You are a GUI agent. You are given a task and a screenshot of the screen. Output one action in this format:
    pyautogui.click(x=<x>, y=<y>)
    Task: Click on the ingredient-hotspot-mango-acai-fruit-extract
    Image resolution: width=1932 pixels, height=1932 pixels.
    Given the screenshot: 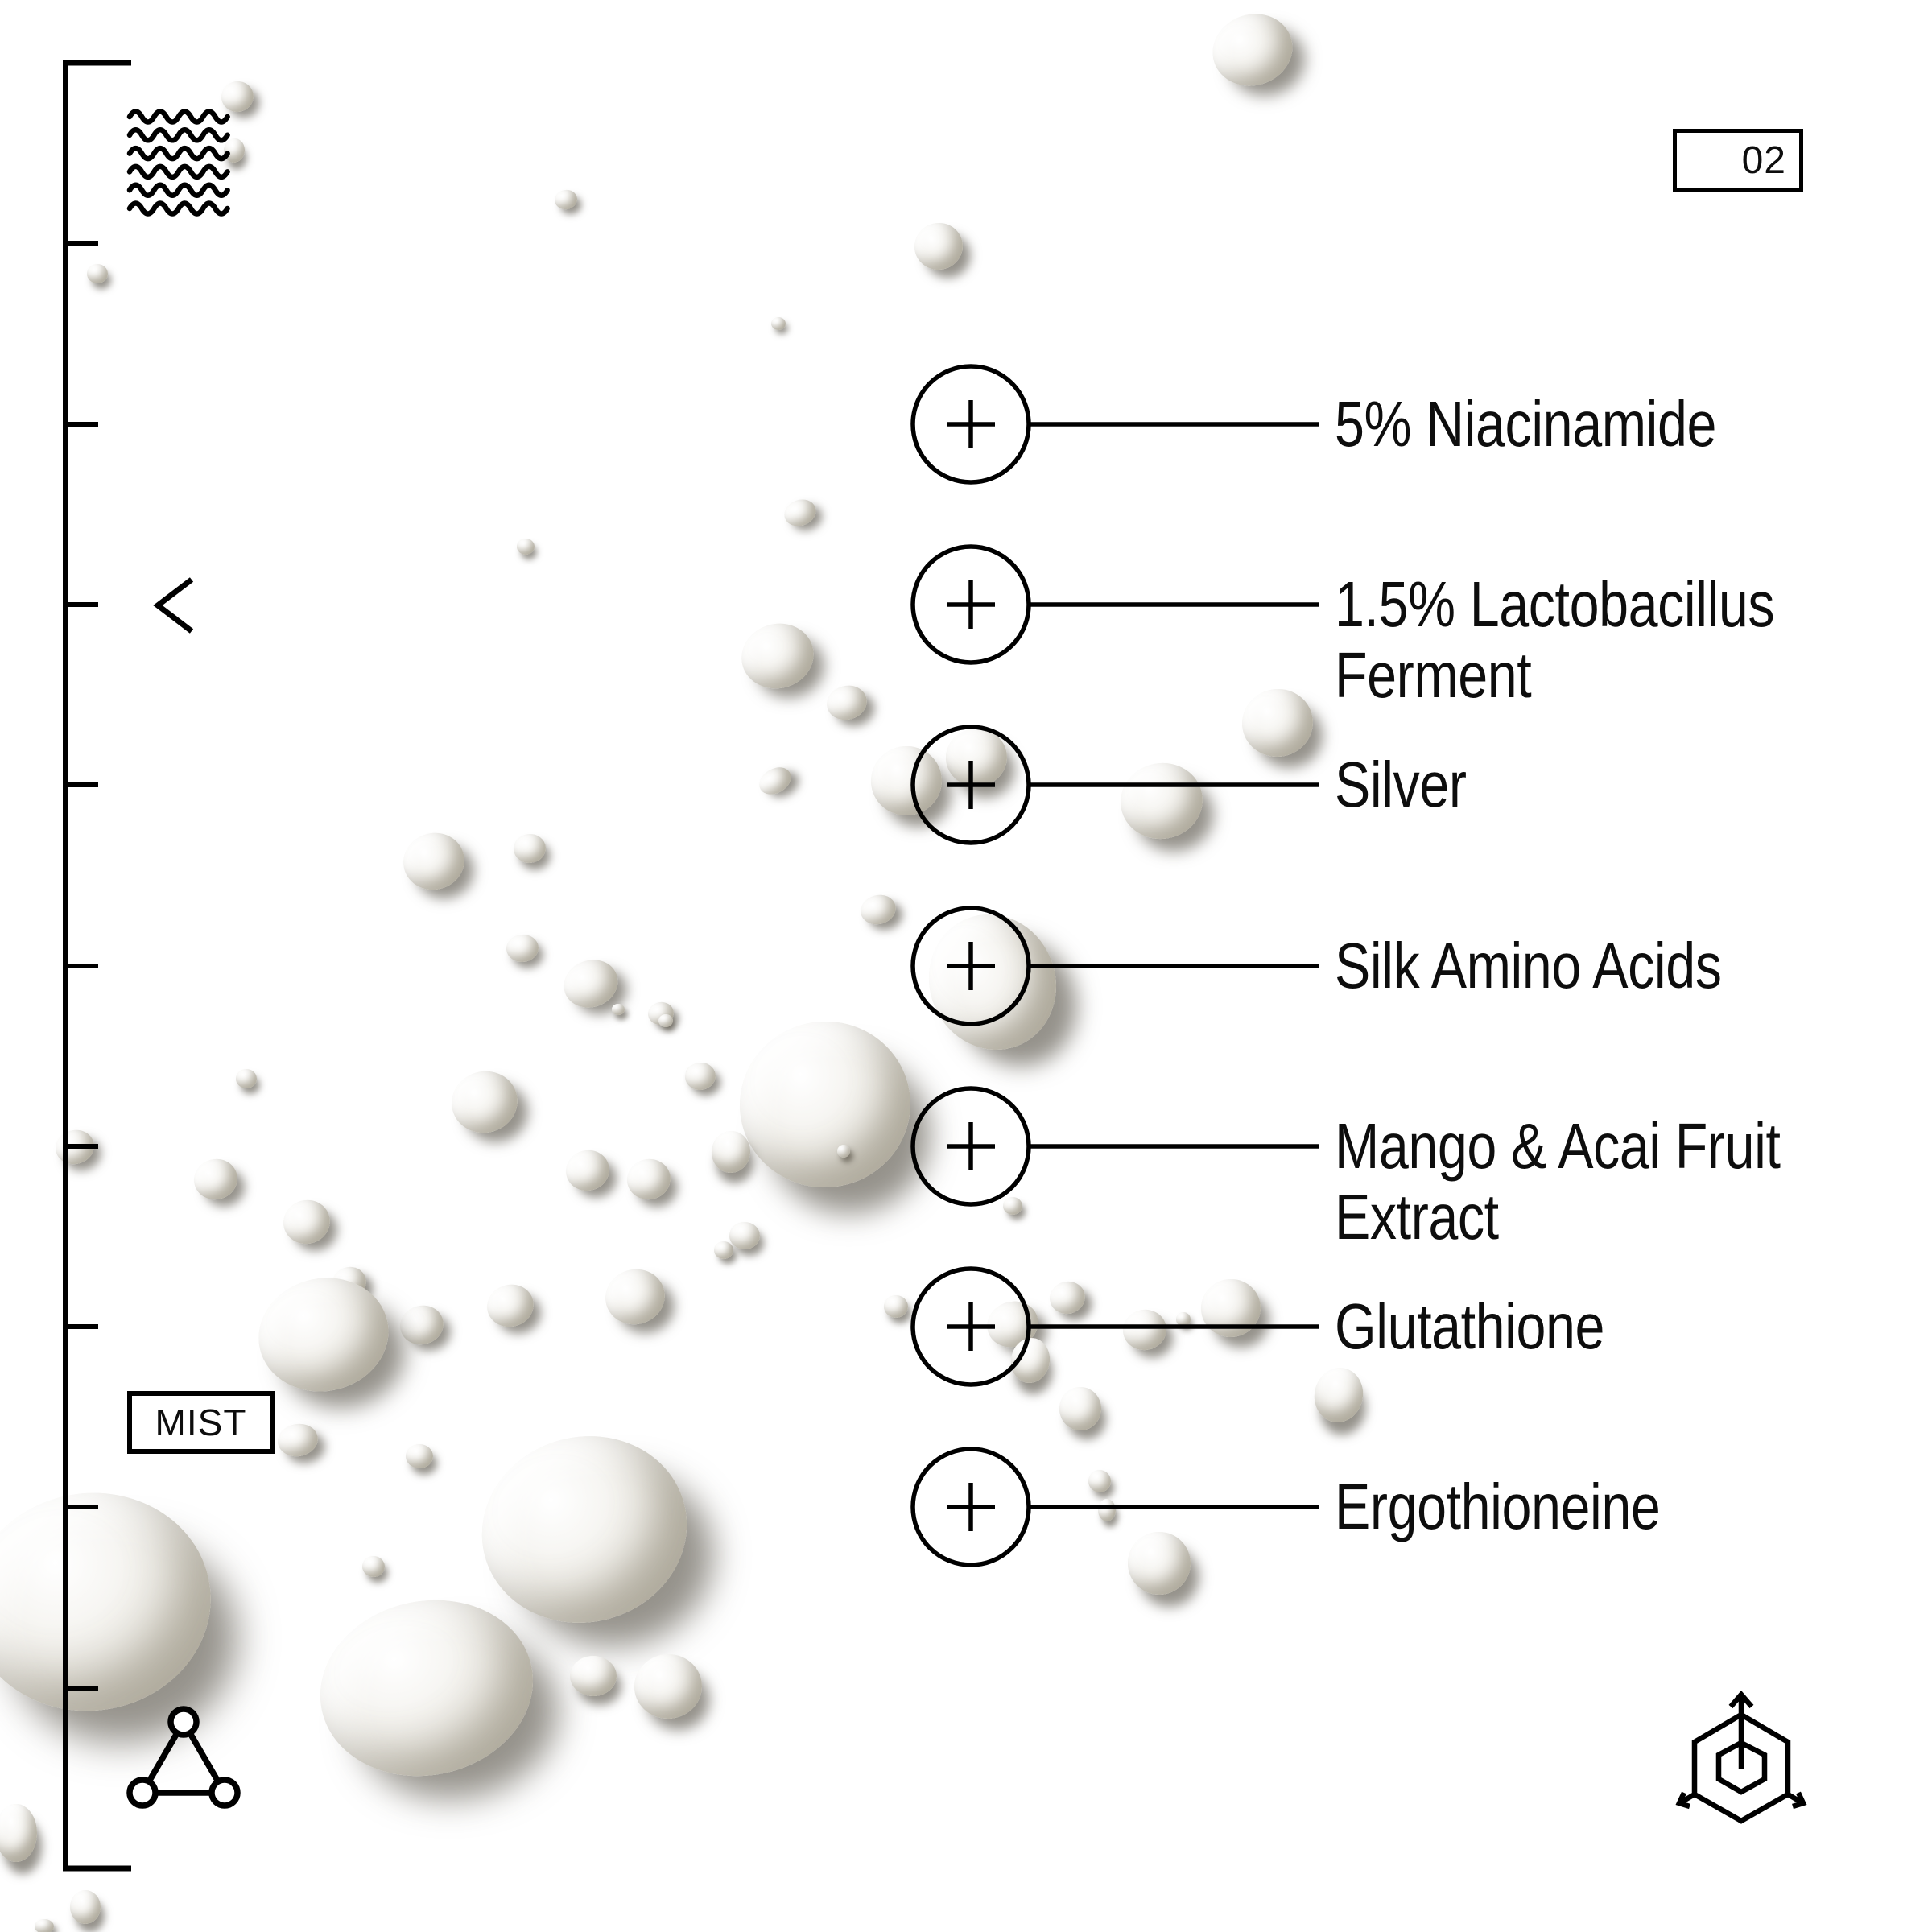 What is the action you would take?
    pyautogui.click(x=970, y=1146)
    